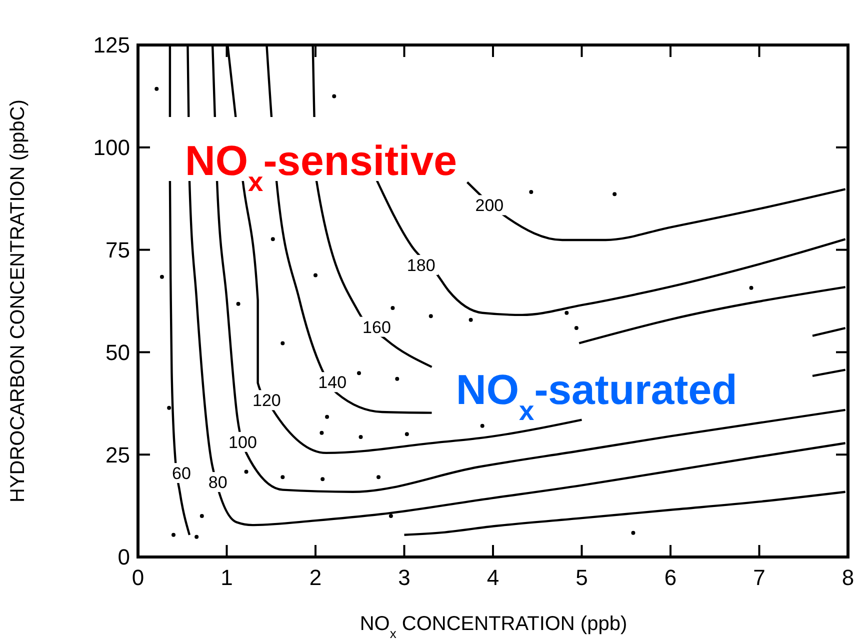 Image resolution: width=859 pixels, height=640 pixels. Describe the element at coordinates (242, 442) in the screenshot. I see `annotation: 100` at that location.